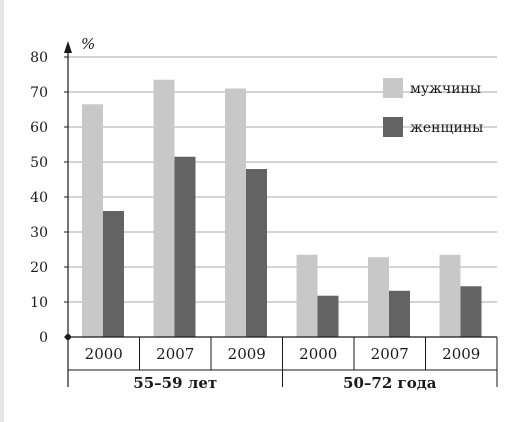 The image size is (519, 422). I want to click on legend-swatch-men, so click(393, 88).